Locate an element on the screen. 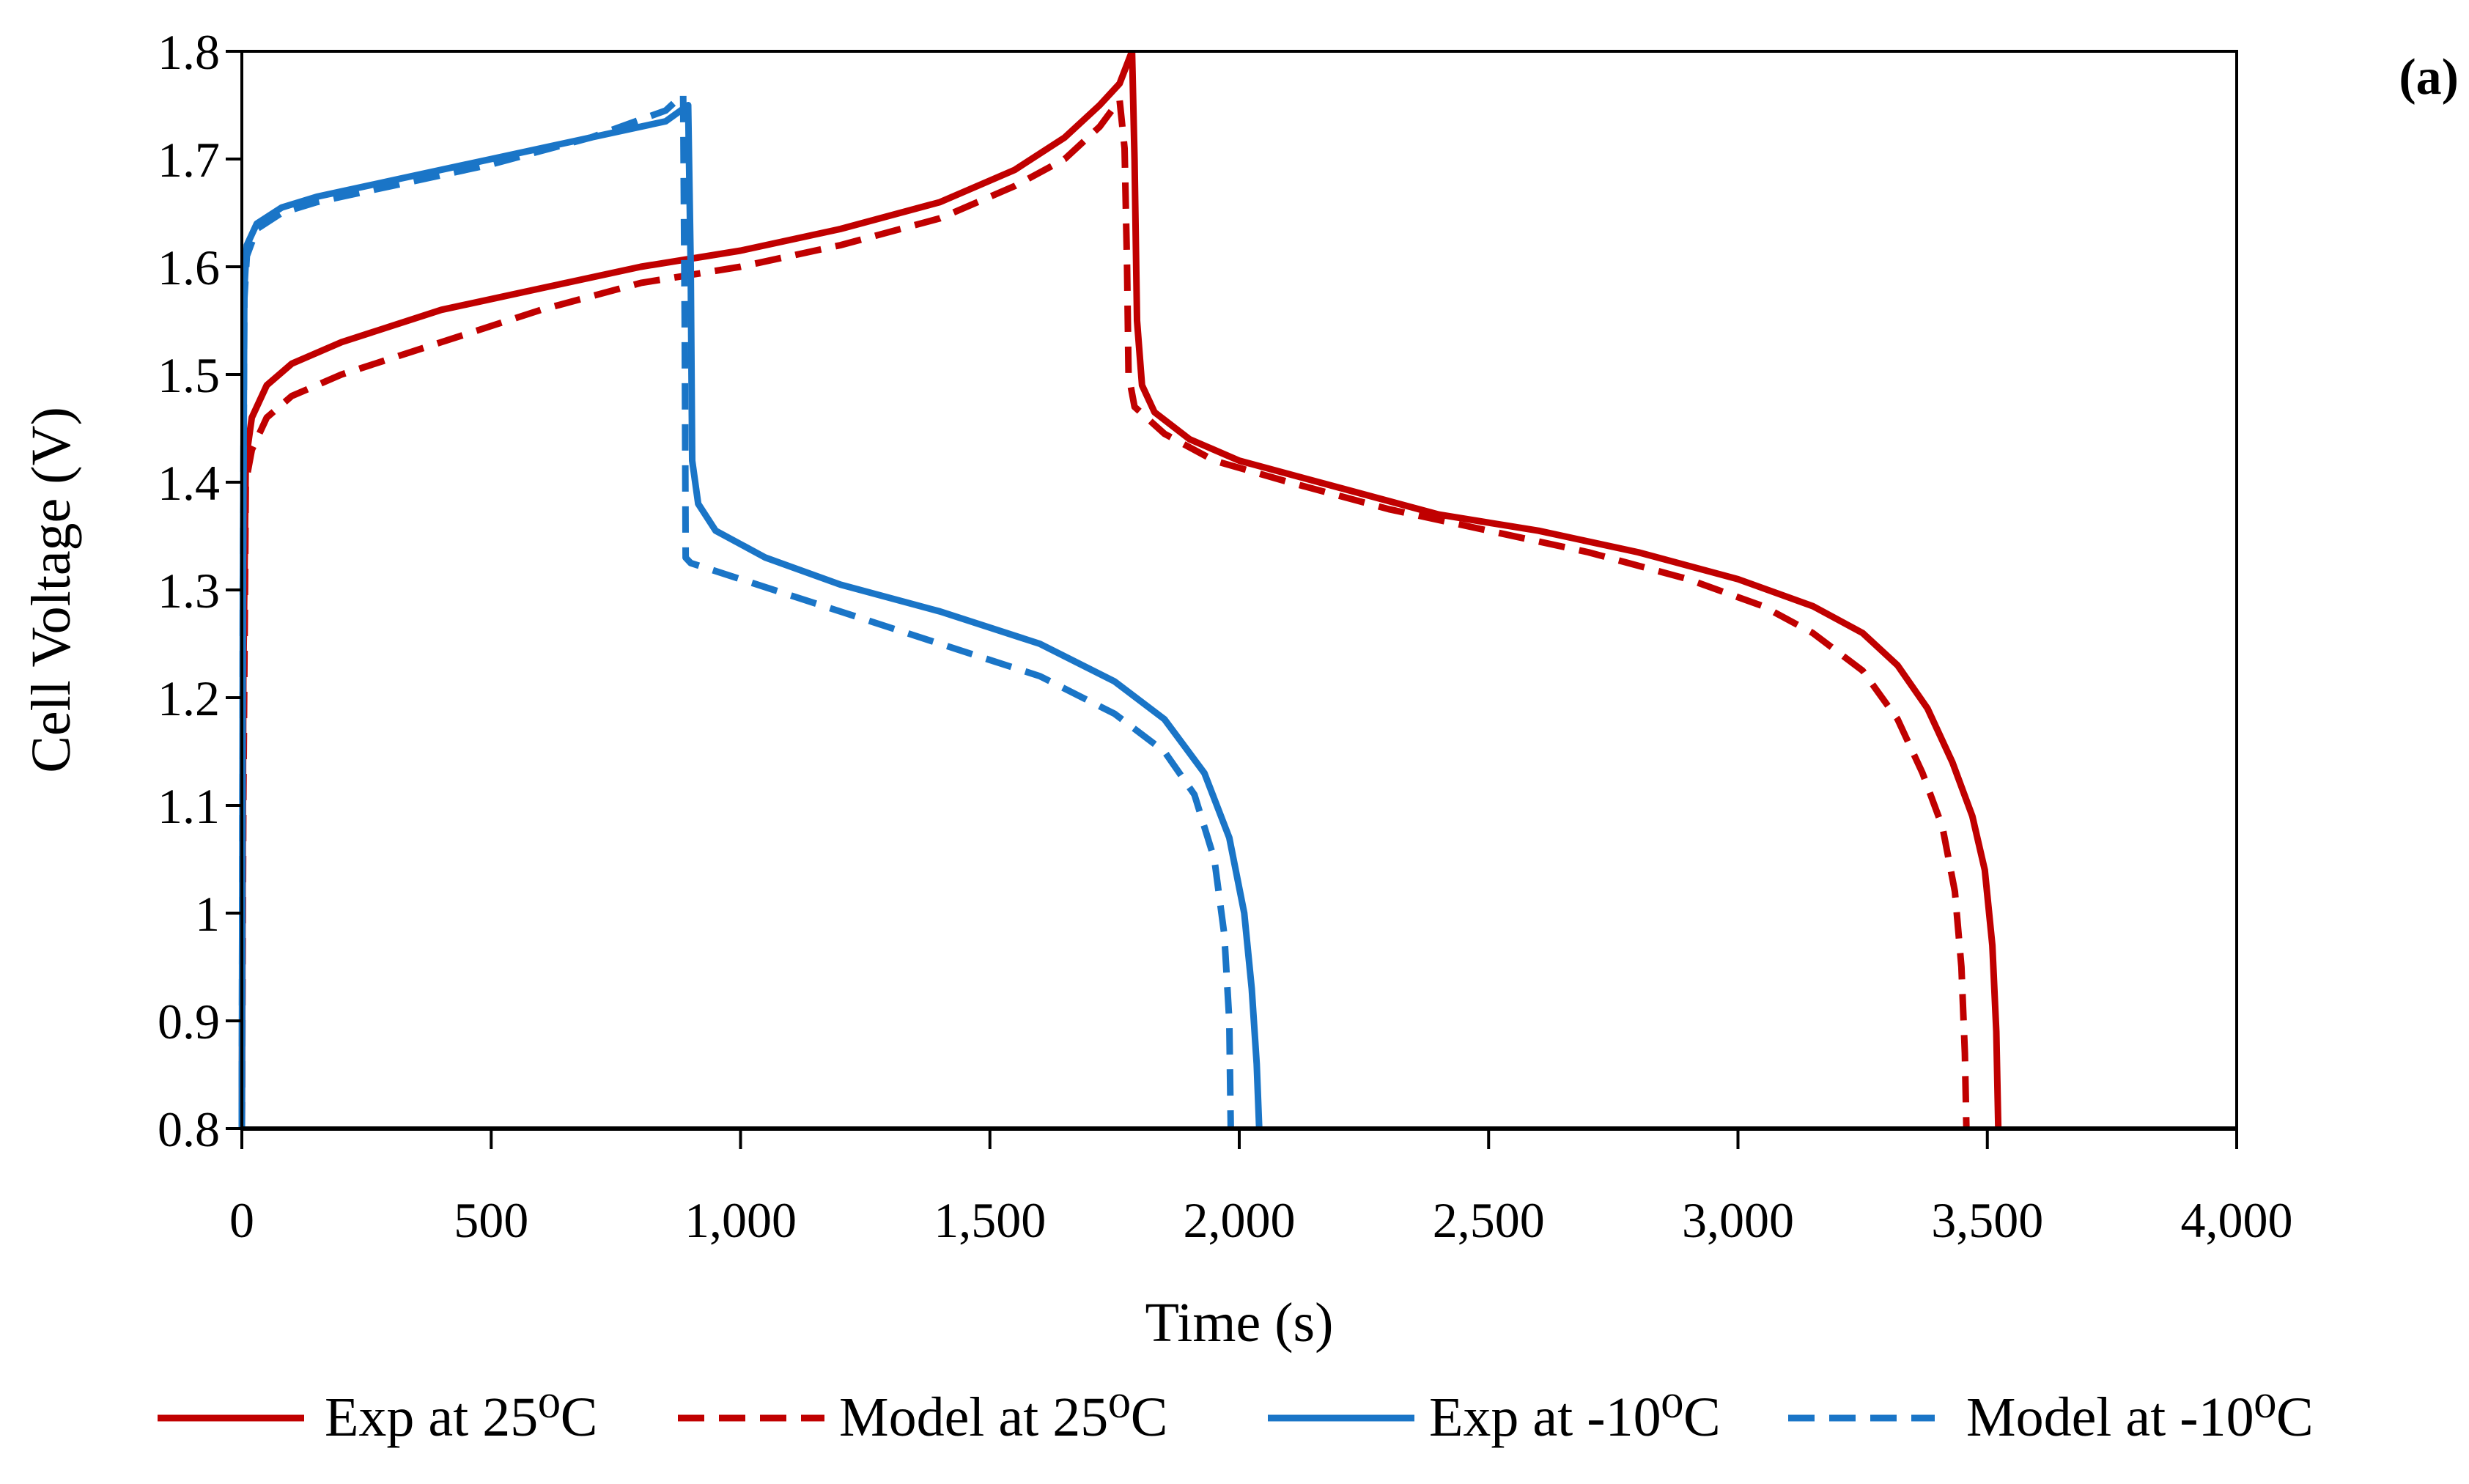 The image size is (2469, 1484). legend-label-4: Model at -10⁰C is located at coordinates (2140, 1418).